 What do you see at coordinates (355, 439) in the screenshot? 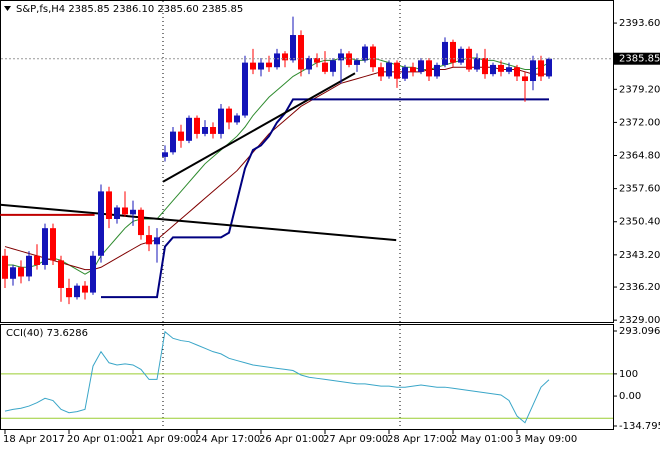
I see `x-tick-label: 27 Apr 09:00` at bounding box center [355, 439].